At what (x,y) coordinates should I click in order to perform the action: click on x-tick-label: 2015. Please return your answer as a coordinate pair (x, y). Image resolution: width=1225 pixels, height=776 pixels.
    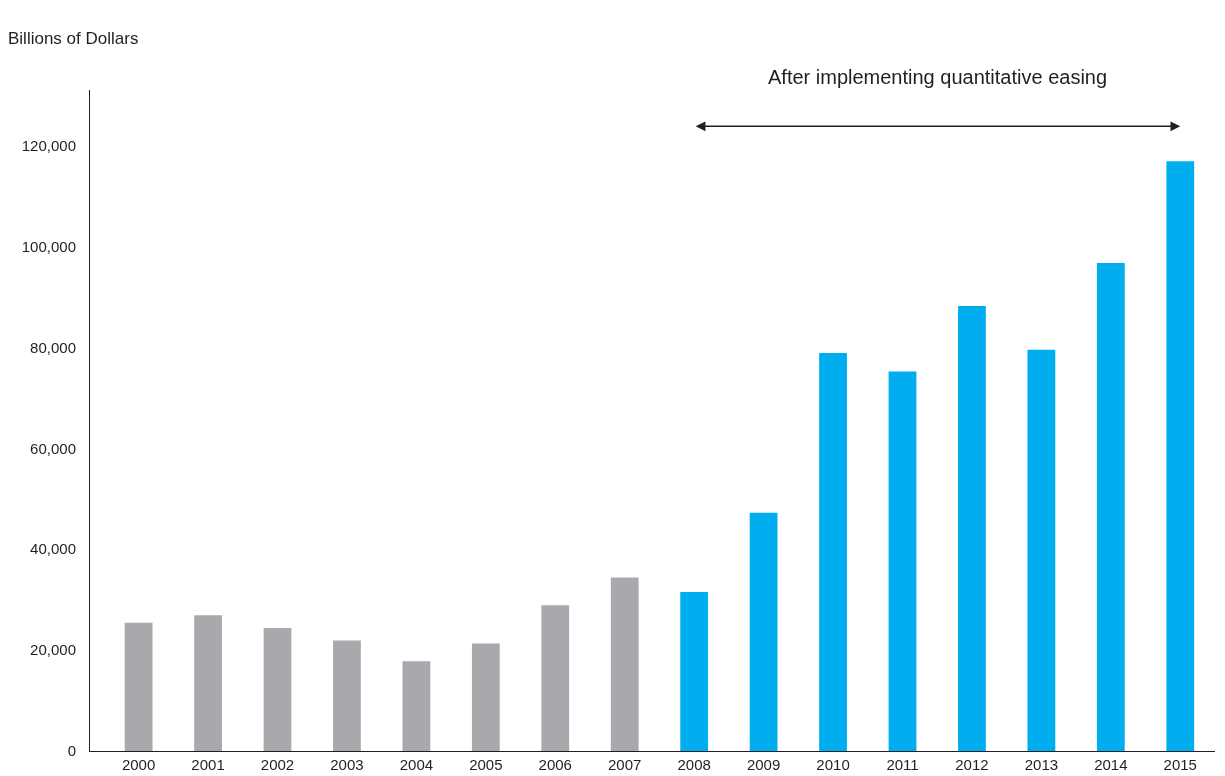
    Looking at the image, I should click on (1180, 764).